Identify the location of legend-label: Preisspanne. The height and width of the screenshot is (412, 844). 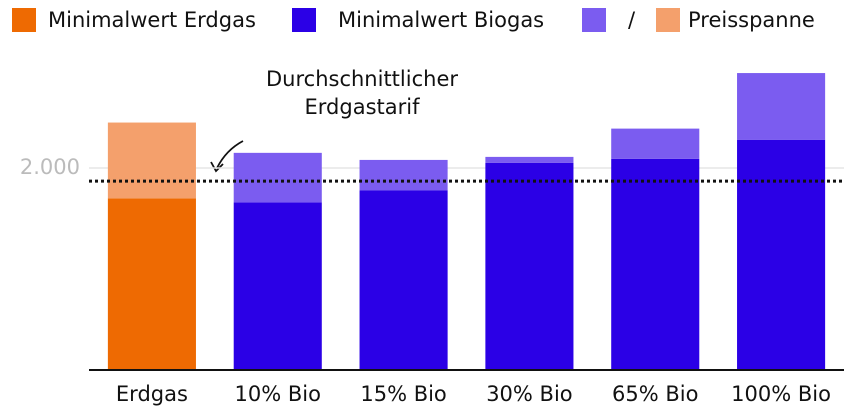
(751, 20).